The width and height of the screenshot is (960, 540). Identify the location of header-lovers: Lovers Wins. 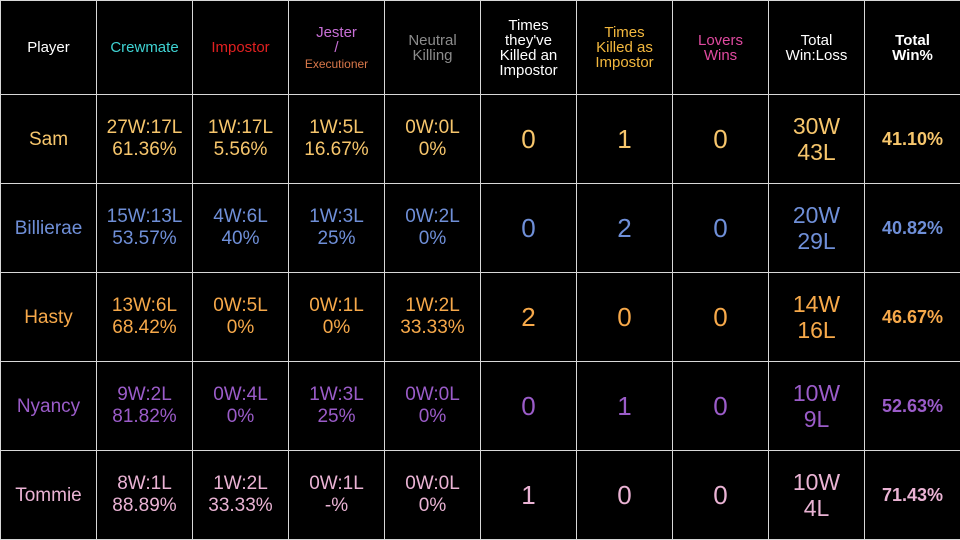
(720, 47).